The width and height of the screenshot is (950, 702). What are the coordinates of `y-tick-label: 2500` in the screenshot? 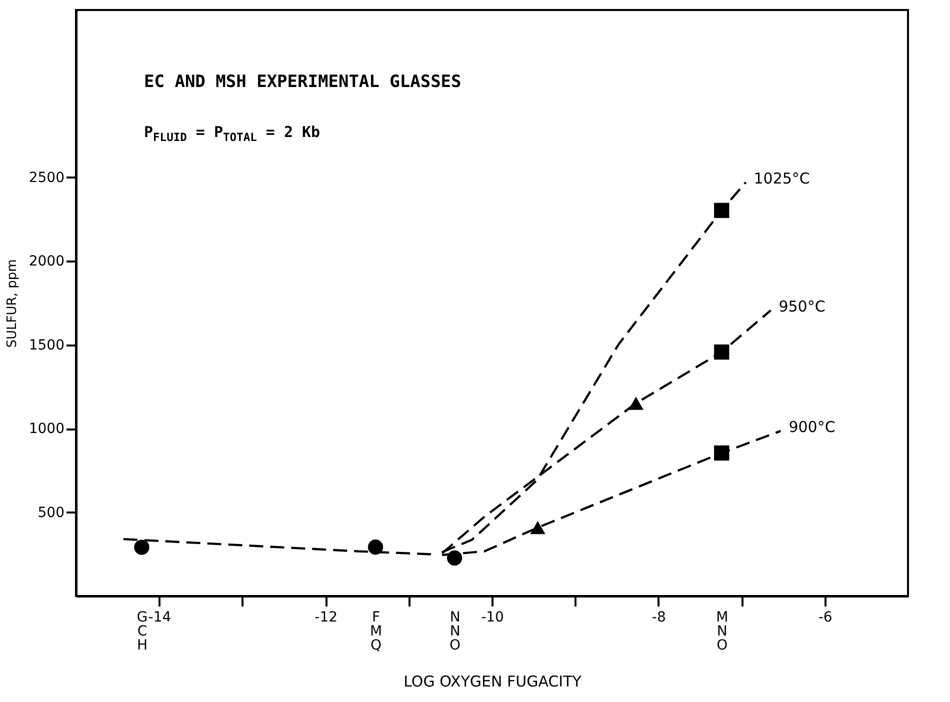 It's located at (46, 178).